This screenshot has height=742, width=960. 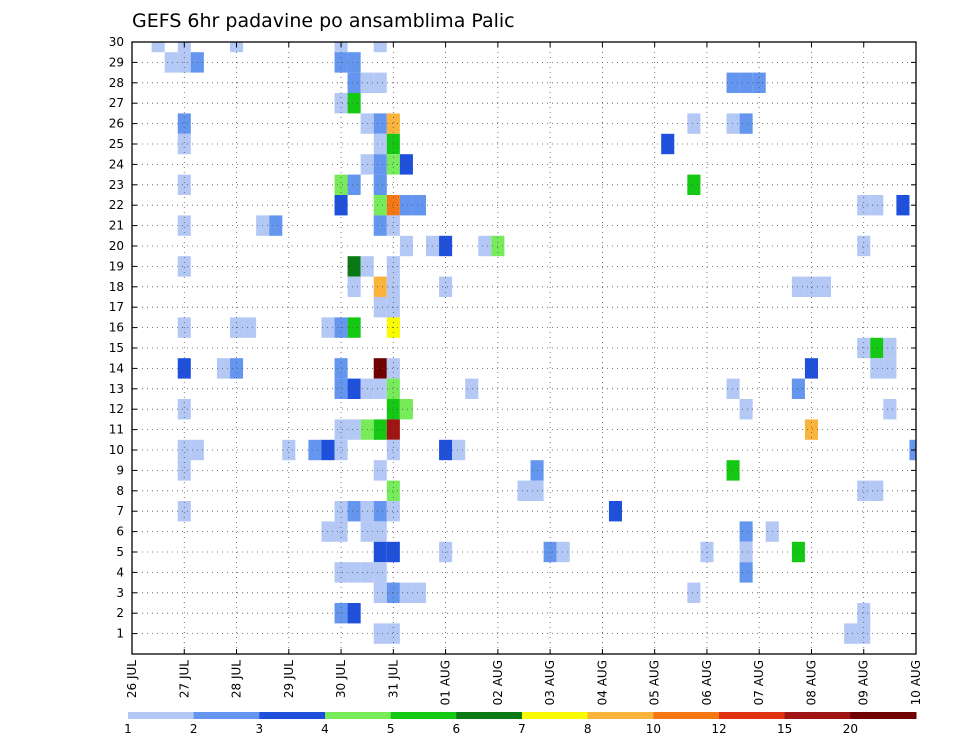 I want to click on y-tick-label: 23, so click(x=116, y=185).